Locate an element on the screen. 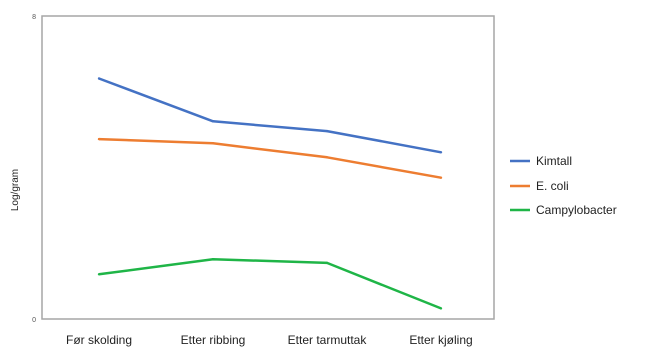 The image size is (645, 347). x-tick-label: Etter ribbing is located at coordinates (213, 340).